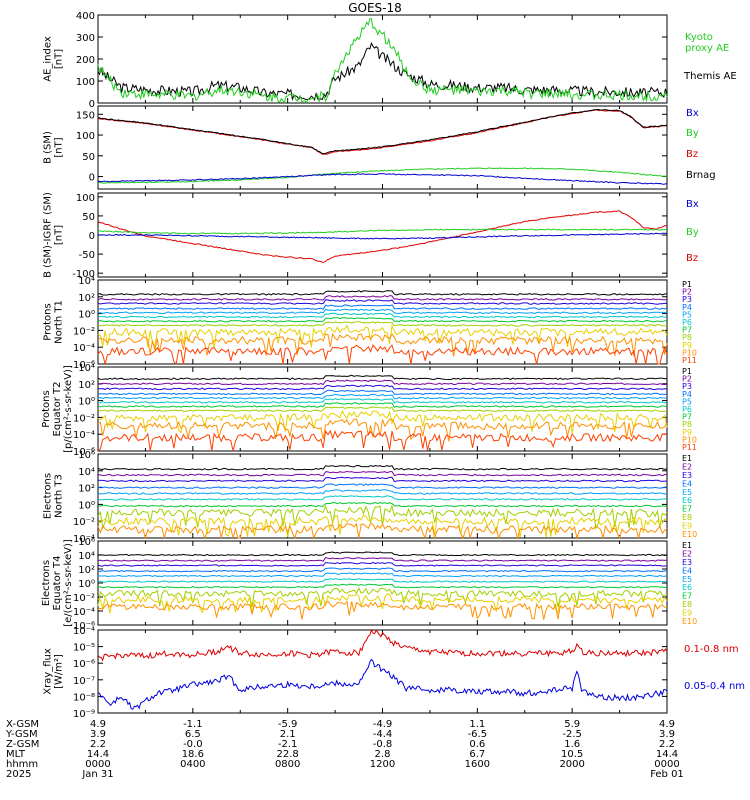  Describe the element at coordinates (48, 59) in the screenshot. I see `y-axis-label: AE_index` at that location.